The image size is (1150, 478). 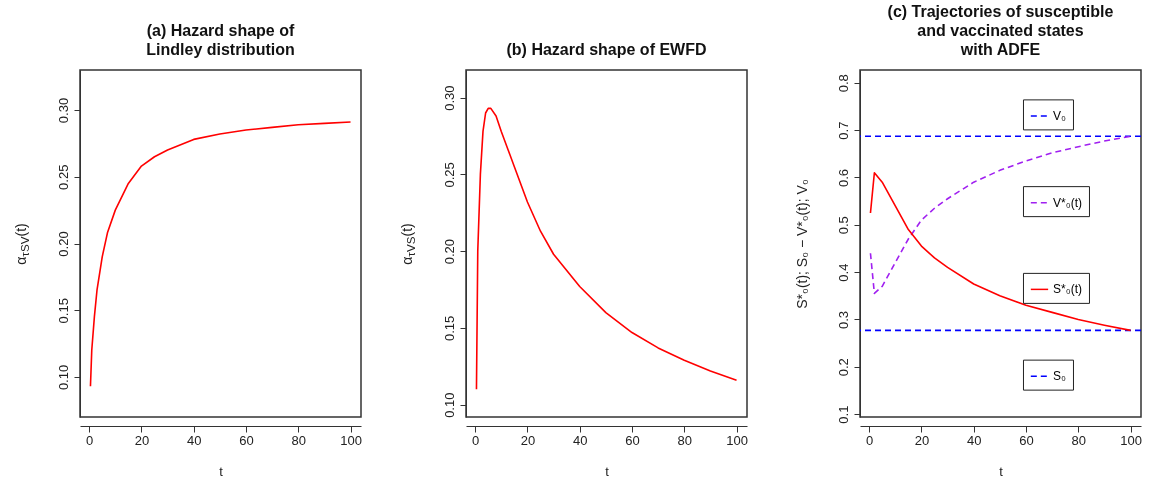 I want to click on y-axis-title: S*₀(t); S₀ − V*₀(t); V₀, so click(x=802, y=243).